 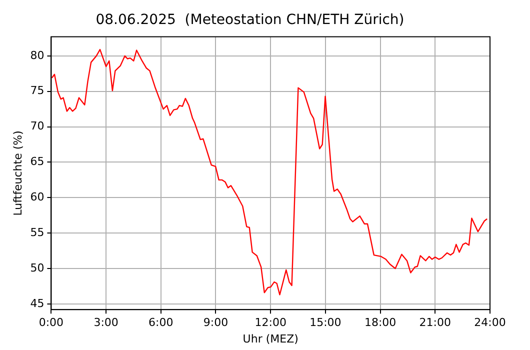 What do you see at coordinates (270, 323) in the screenshot?
I see `x-tick-label: 12:00` at bounding box center [270, 323].